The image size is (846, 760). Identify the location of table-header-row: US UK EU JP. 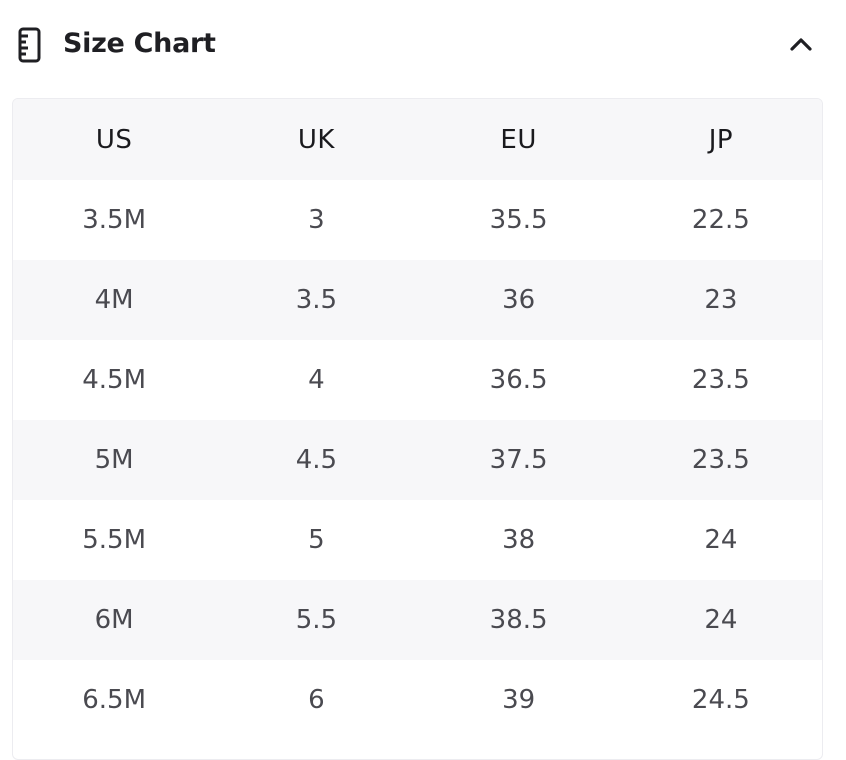
(417, 139).